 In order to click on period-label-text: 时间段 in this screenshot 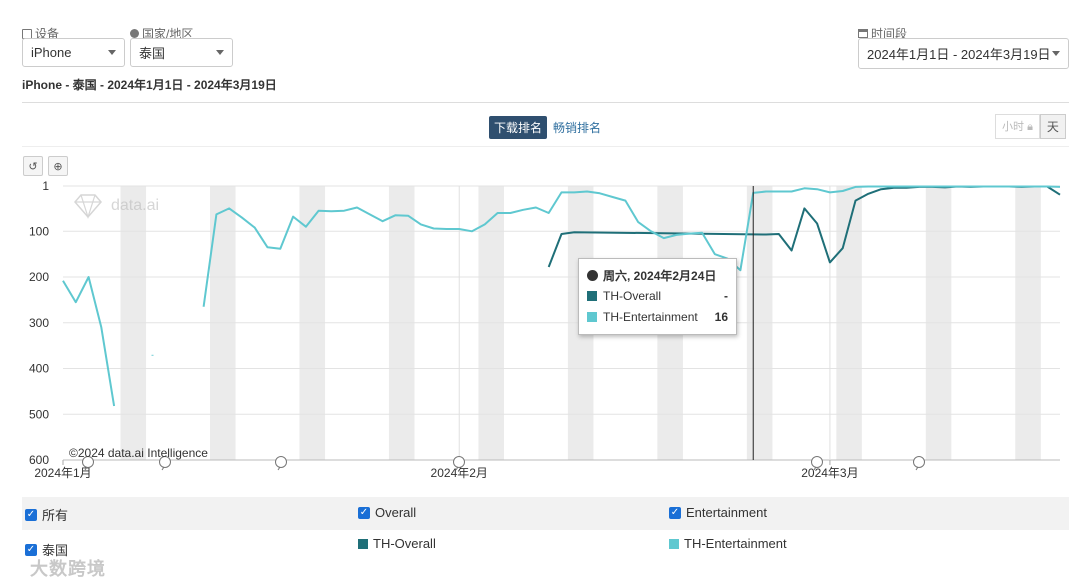, I will do `click(889, 34)`.